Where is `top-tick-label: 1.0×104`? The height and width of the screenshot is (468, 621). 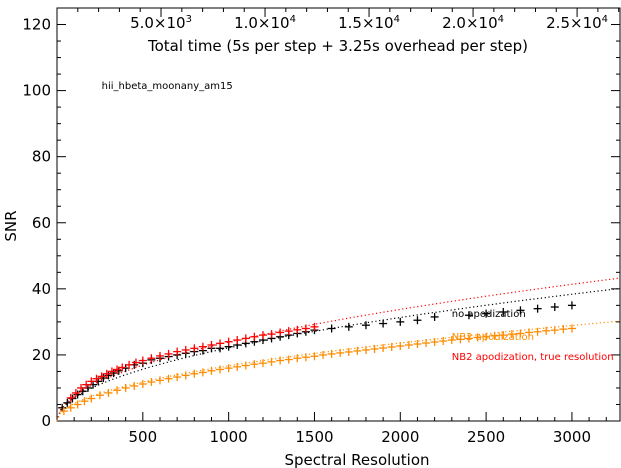 top-tick-label: 1.0×104 is located at coordinates (265, 23).